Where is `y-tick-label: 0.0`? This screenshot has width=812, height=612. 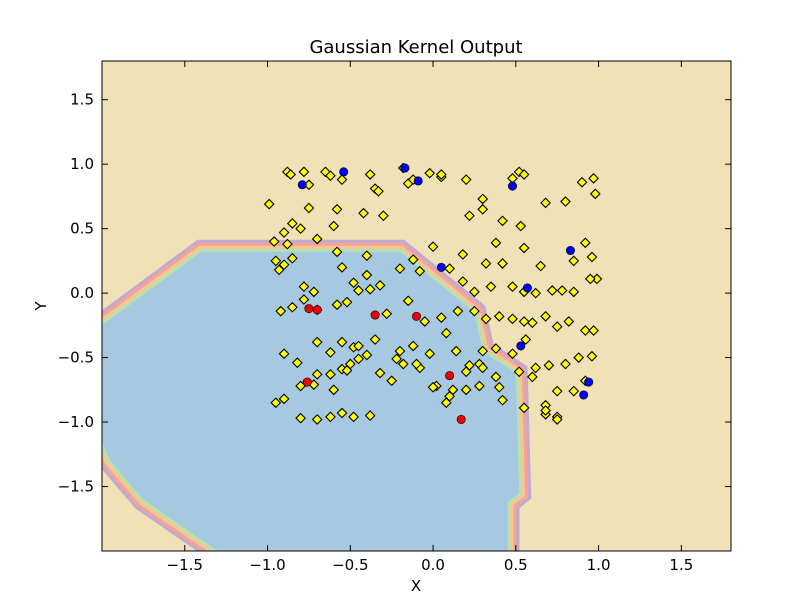
y-tick-label: 0.0 is located at coordinates (82, 293).